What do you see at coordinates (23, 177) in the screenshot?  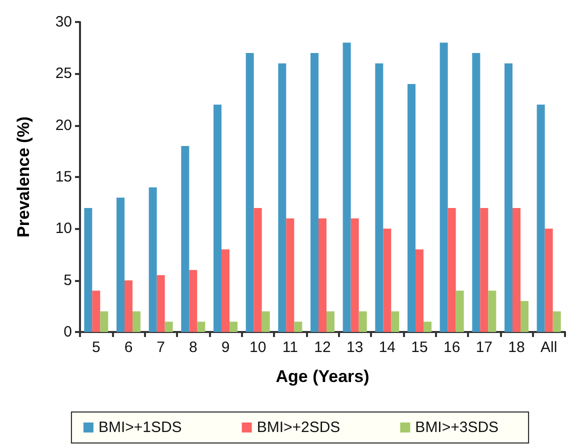 I see `y-axis-title: Prevalence (%)` at bounding box center [23, 177].